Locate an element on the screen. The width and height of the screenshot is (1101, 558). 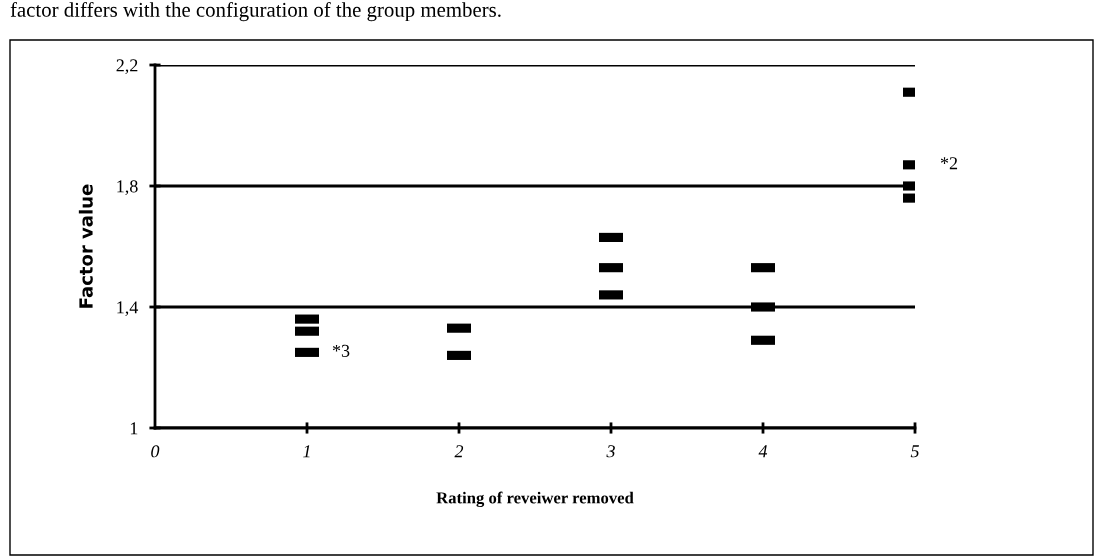
x-tick-label: 5 is located at coordinates (914, 451).